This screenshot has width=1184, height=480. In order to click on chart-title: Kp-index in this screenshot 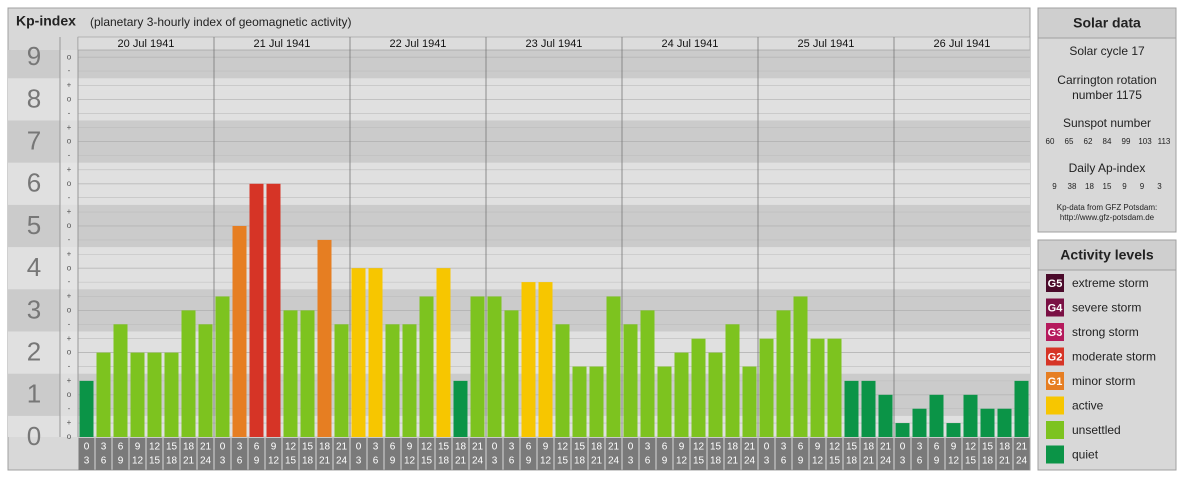, I will do `click(46, 21)`.